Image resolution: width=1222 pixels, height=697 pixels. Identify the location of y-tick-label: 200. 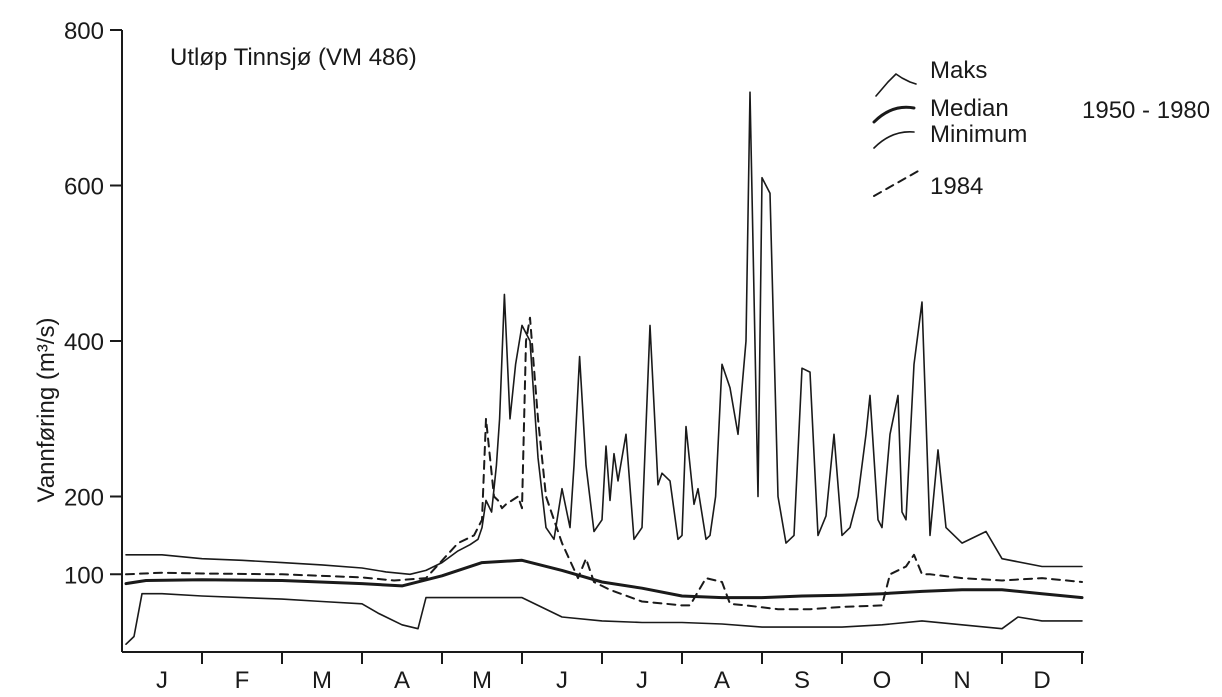
(84, 498).